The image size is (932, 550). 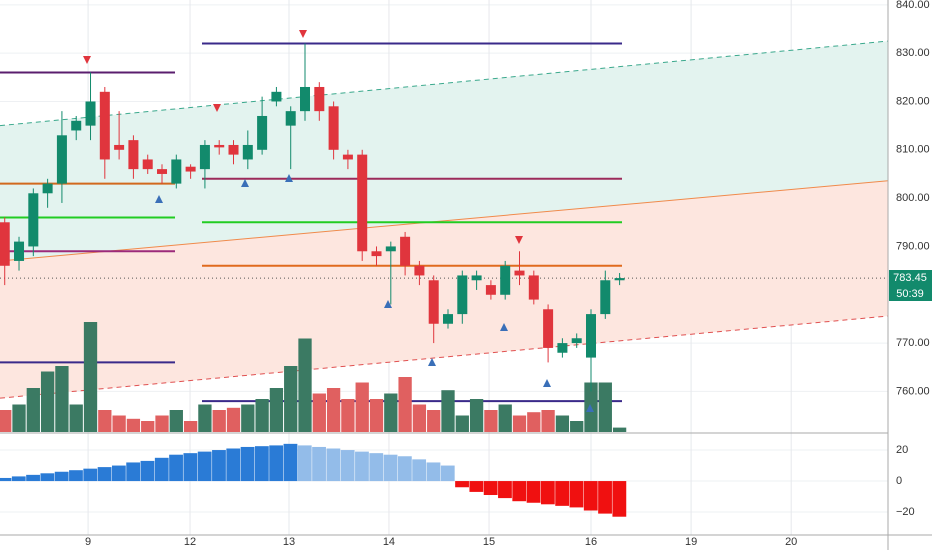 What do you see at coordinates (389, 542) in the screenshot?
I see `x-tick-label: 14` at bounding box center [389, 542].